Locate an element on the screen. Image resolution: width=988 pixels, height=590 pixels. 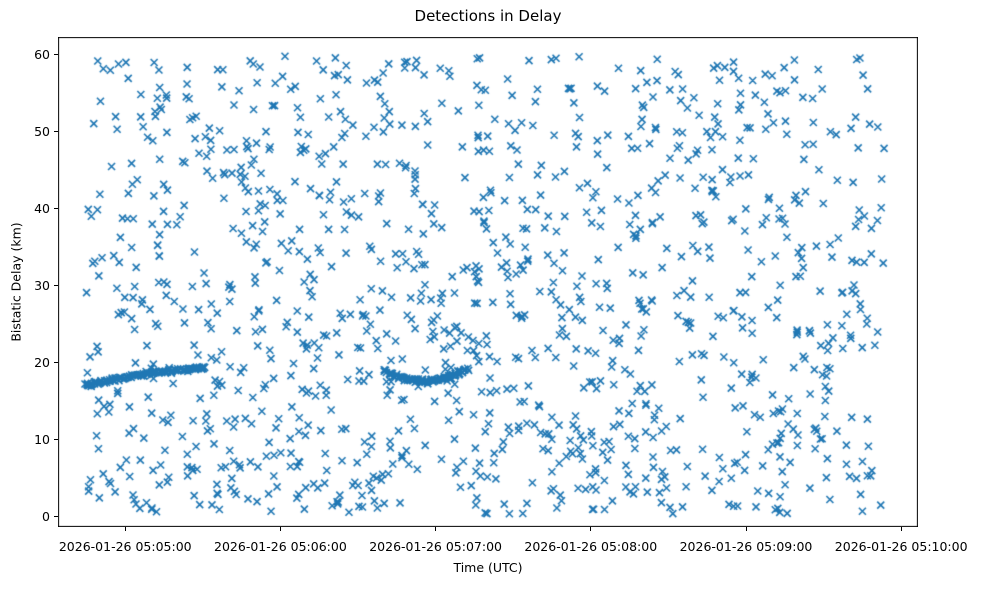
x-tick-label: 2026-01-26 05:08:00 is located at coordinates (591, 546).